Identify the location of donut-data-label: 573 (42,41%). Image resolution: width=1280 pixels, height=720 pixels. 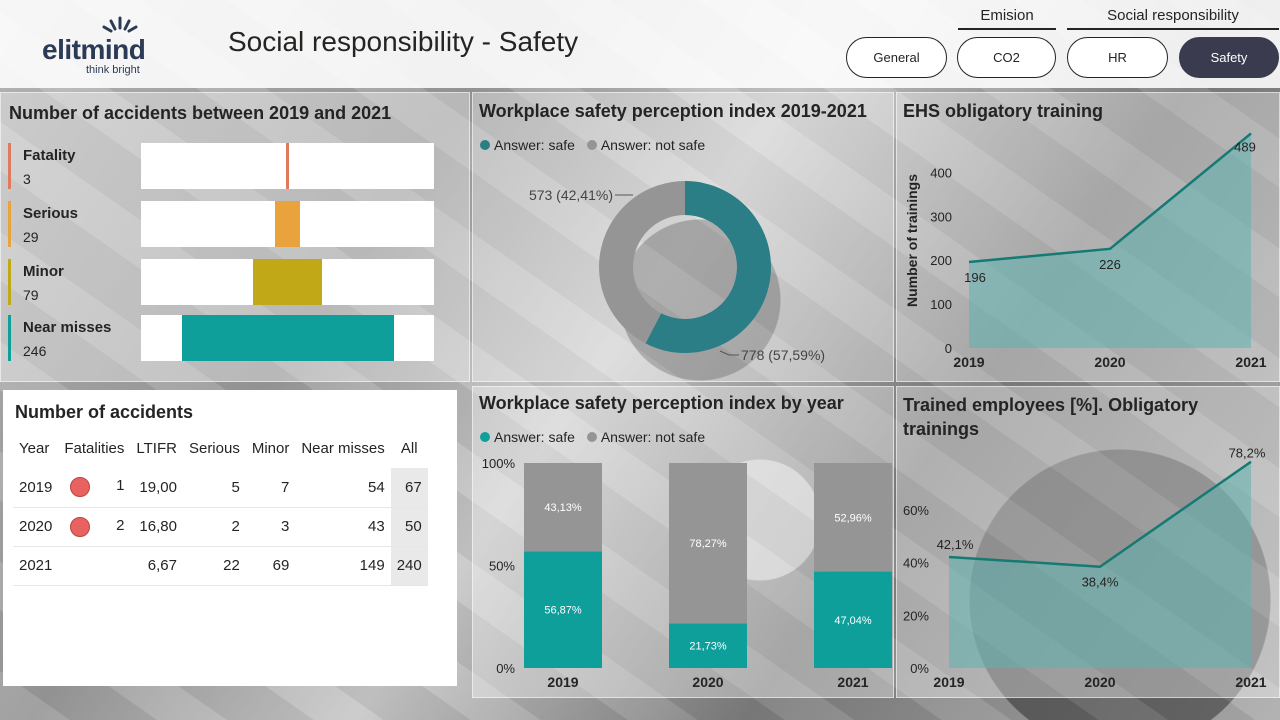
(571, 195).